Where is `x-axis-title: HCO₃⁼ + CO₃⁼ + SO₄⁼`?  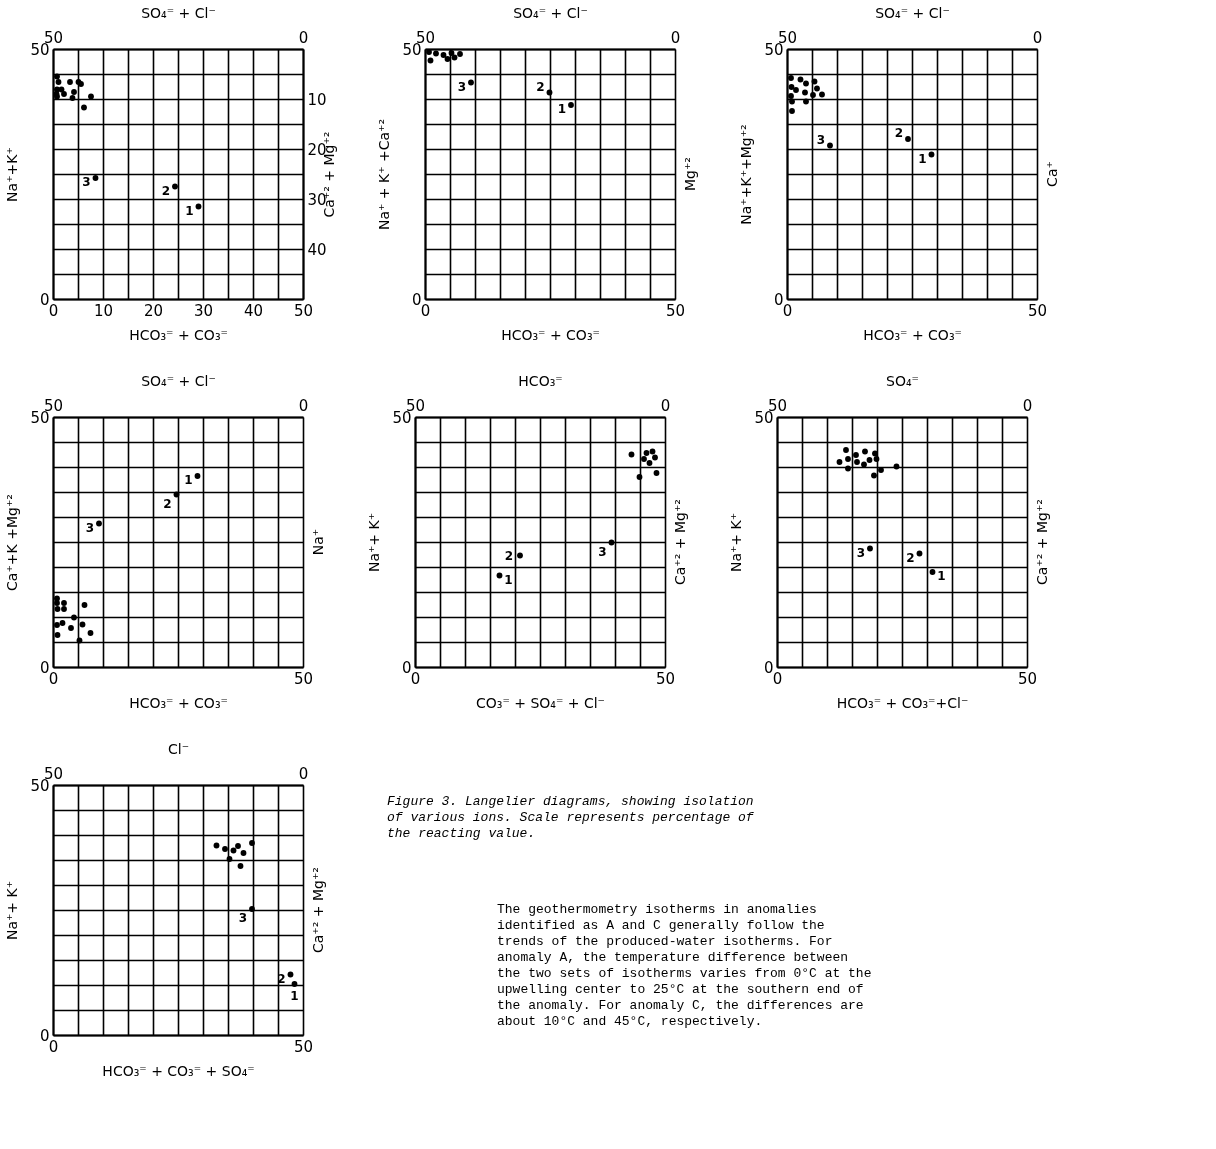
x-axis-title: HCO₃⁼ + CO₃⁼ + SO₄⁼ is located at coordinates (178, 1070).